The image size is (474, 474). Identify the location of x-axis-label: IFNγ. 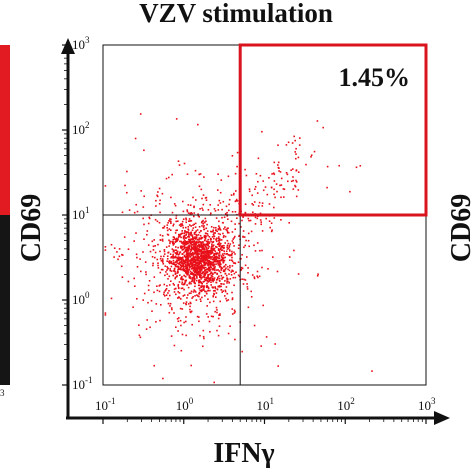
(243, 453).